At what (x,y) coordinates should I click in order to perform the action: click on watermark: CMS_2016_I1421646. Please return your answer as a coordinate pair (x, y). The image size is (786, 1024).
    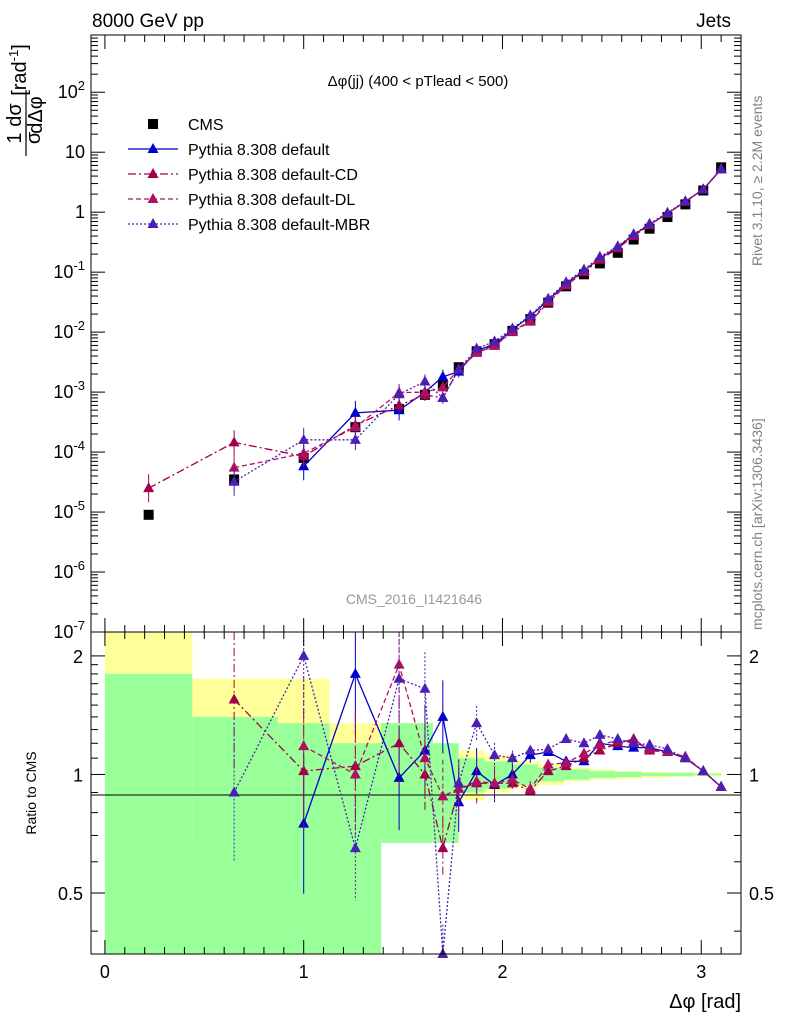
    Looking at the image, I should click on (414, 599).